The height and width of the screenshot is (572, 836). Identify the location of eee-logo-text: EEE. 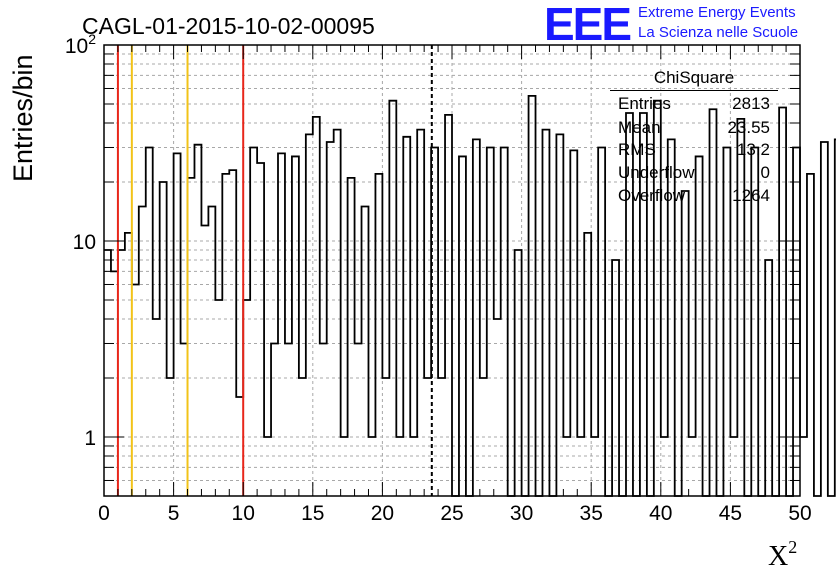
(587, 24).